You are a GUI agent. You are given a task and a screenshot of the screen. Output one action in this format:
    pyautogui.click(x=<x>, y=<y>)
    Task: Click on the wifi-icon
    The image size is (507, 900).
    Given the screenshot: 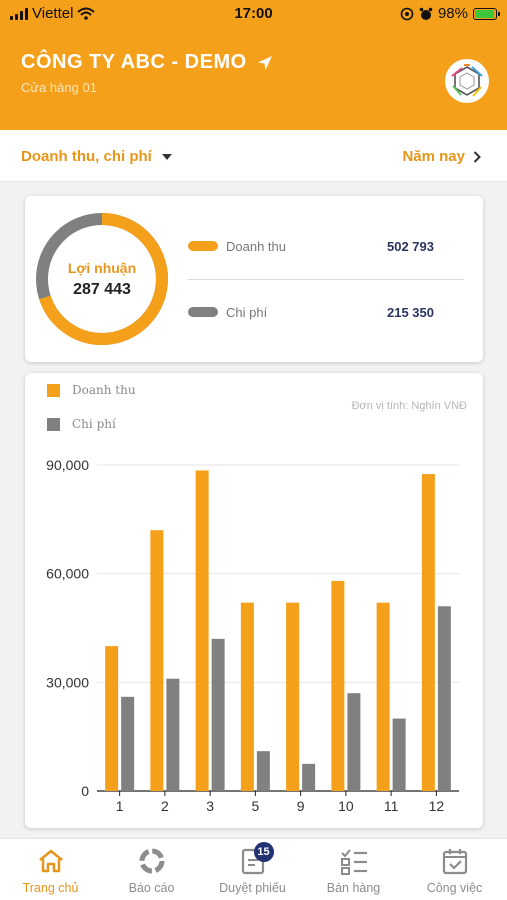 What is the action you would take?
    pyautogui.click(x=86, y=13)
    